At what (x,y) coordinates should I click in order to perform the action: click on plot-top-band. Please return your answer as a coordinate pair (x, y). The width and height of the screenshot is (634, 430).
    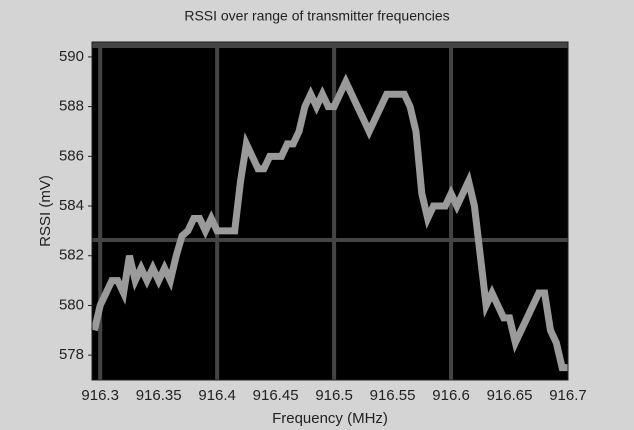
    Looking at the image, I should click on (330, 45).